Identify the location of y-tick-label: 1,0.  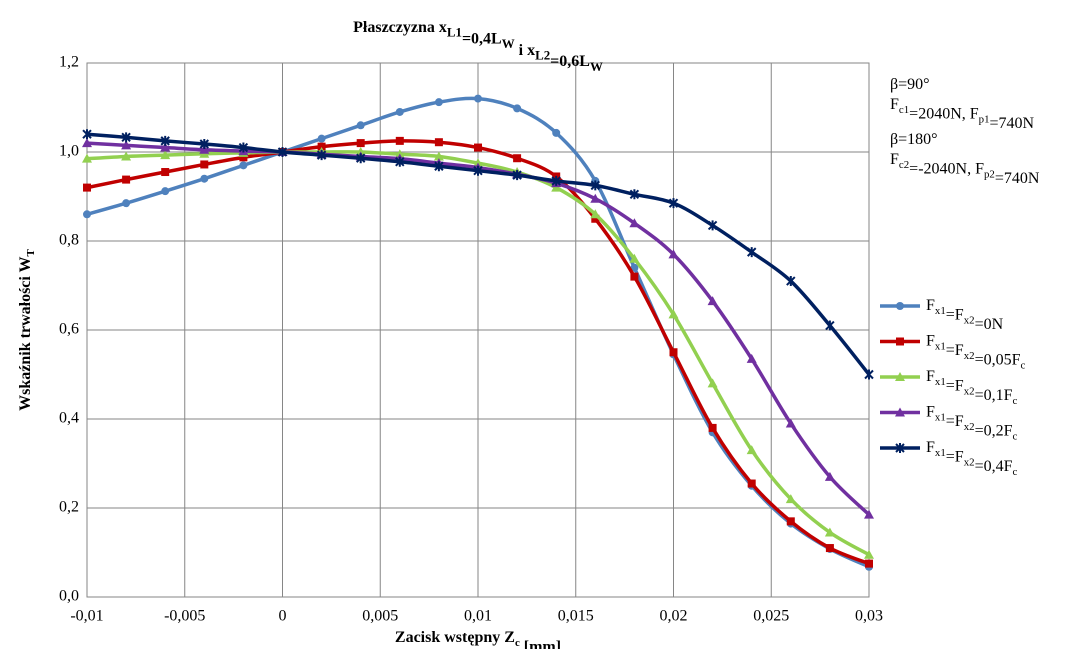
(69, 151).